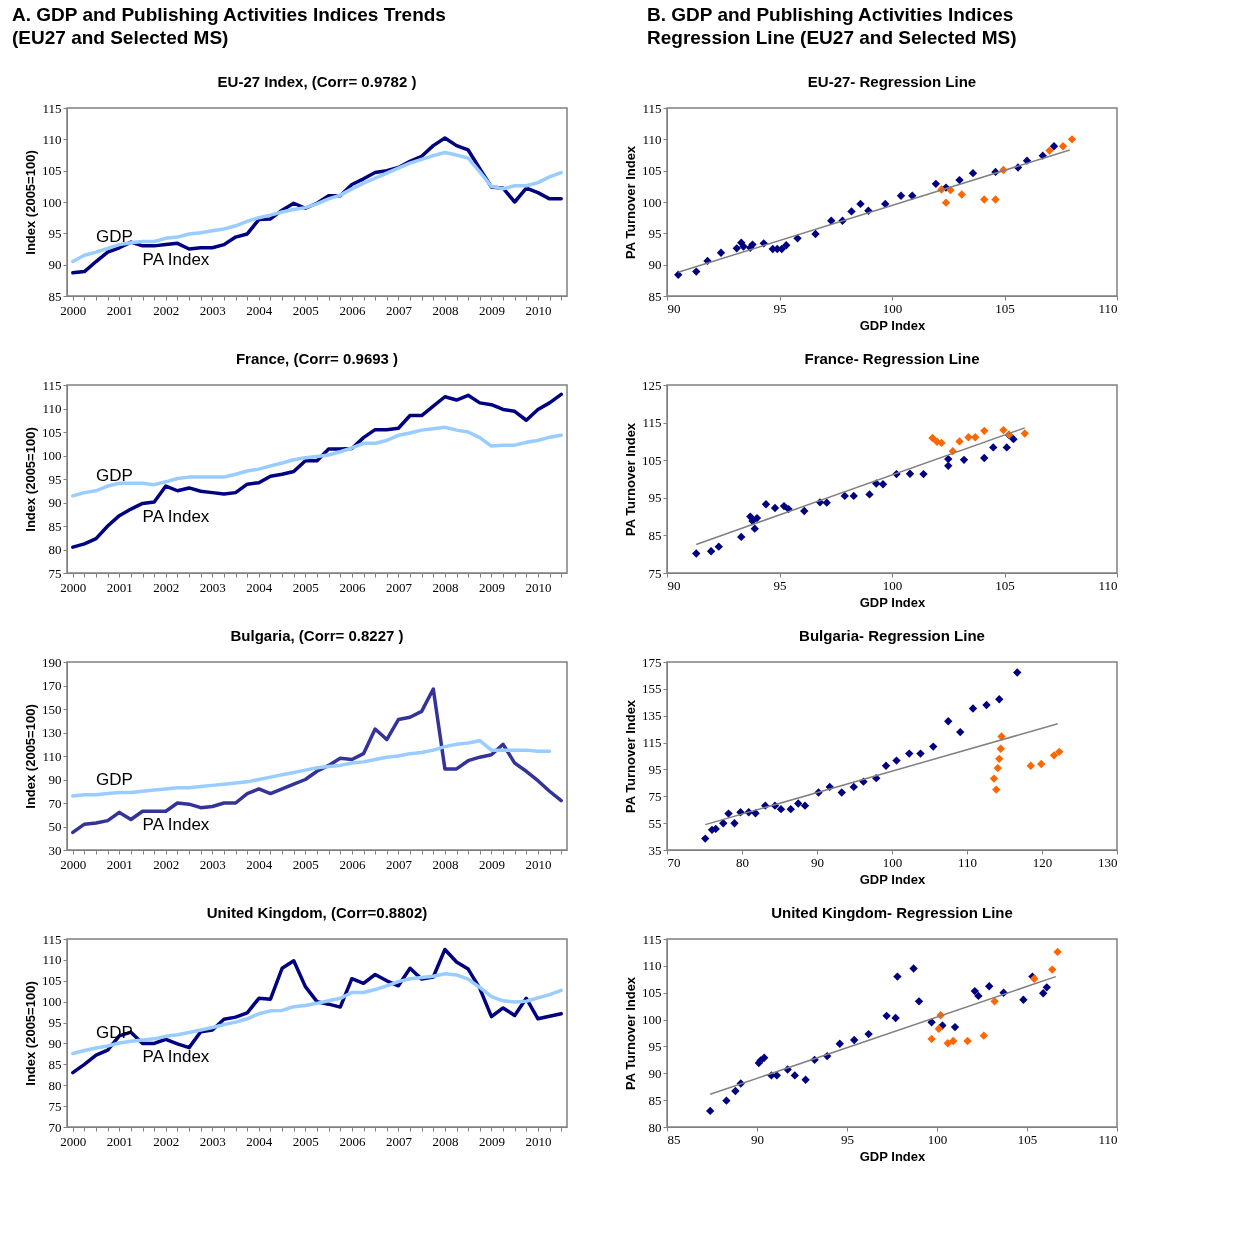 This screenshot has height=1235, width=1247. Describe the element at coordinates (114, 475) in the screenshot. I see `series-label: GDP` at that location.